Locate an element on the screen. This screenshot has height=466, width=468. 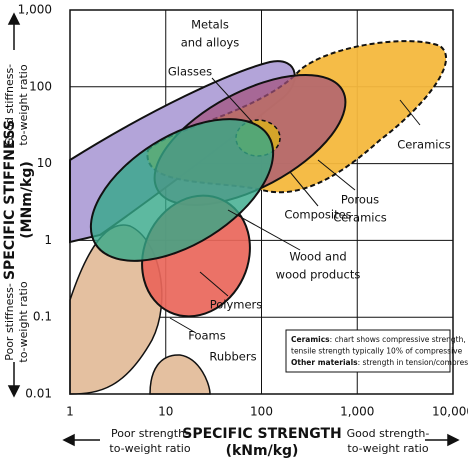
y-tick-label: 1 is located at coordinates (48, 240).